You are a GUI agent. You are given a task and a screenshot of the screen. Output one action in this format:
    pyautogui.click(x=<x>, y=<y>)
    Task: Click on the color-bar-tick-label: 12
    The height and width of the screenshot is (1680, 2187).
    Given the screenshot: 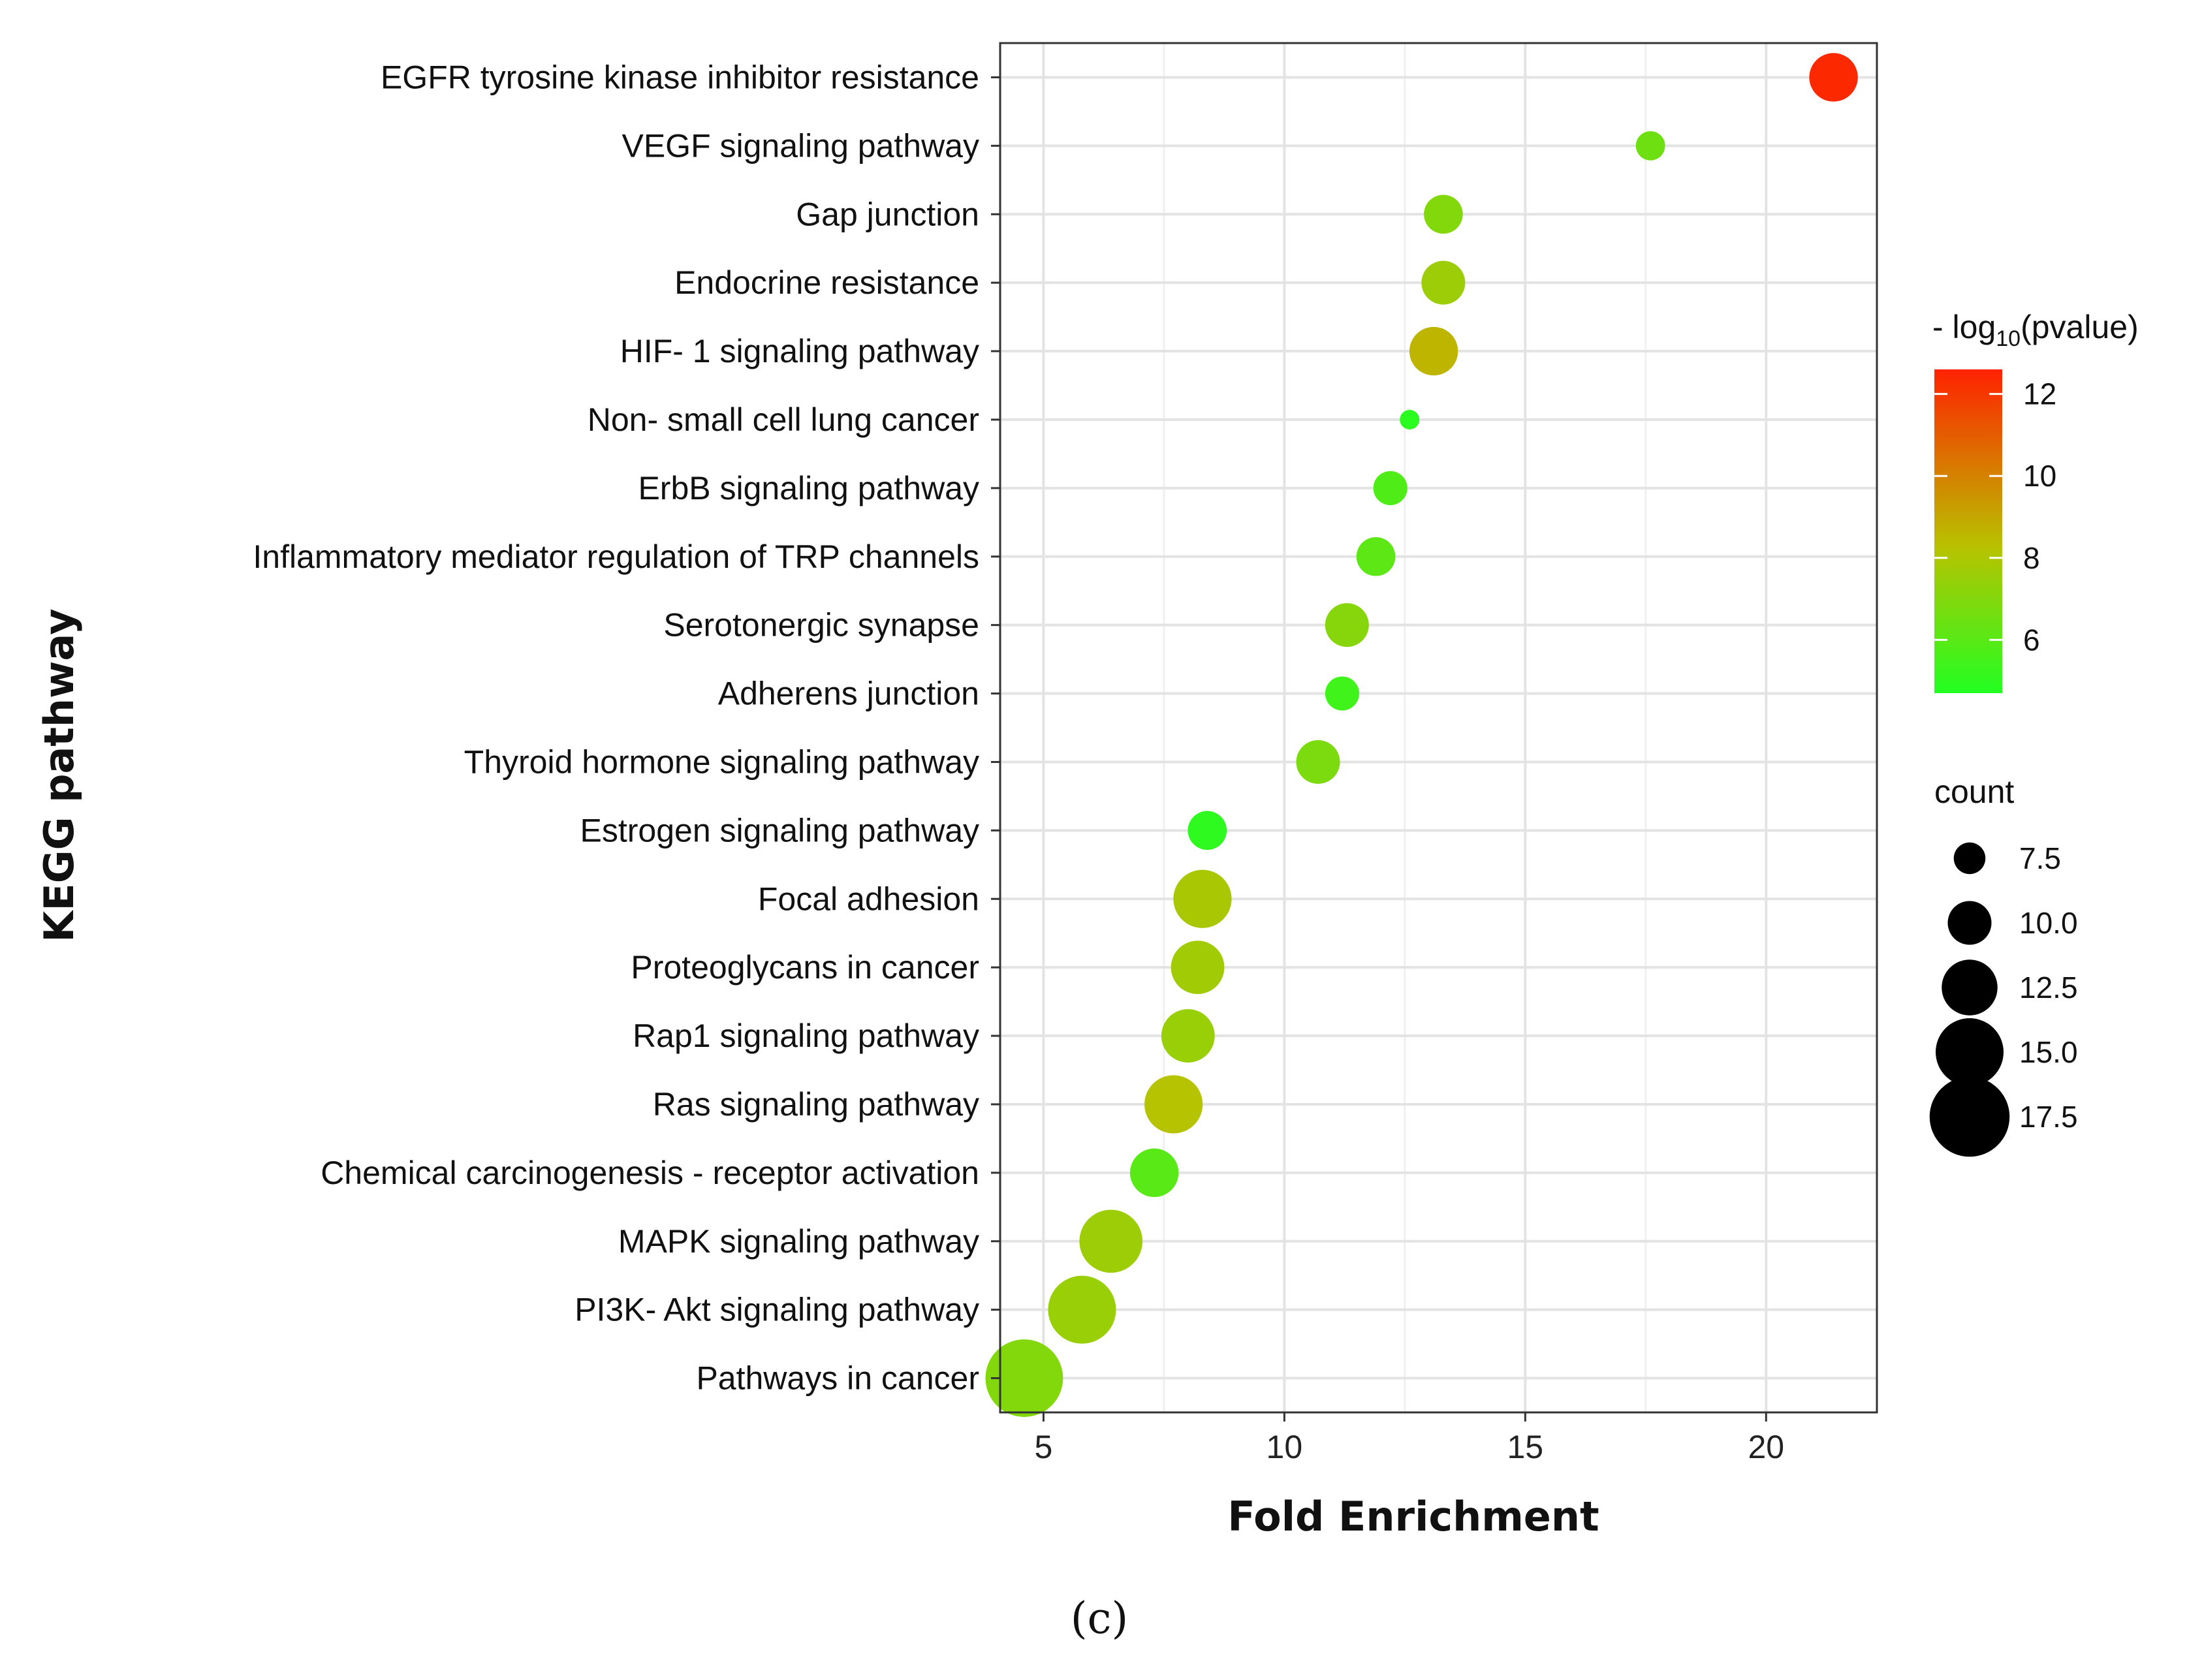 What is the action you would take?
    pyautogui.click(x=2039, y=394)
    